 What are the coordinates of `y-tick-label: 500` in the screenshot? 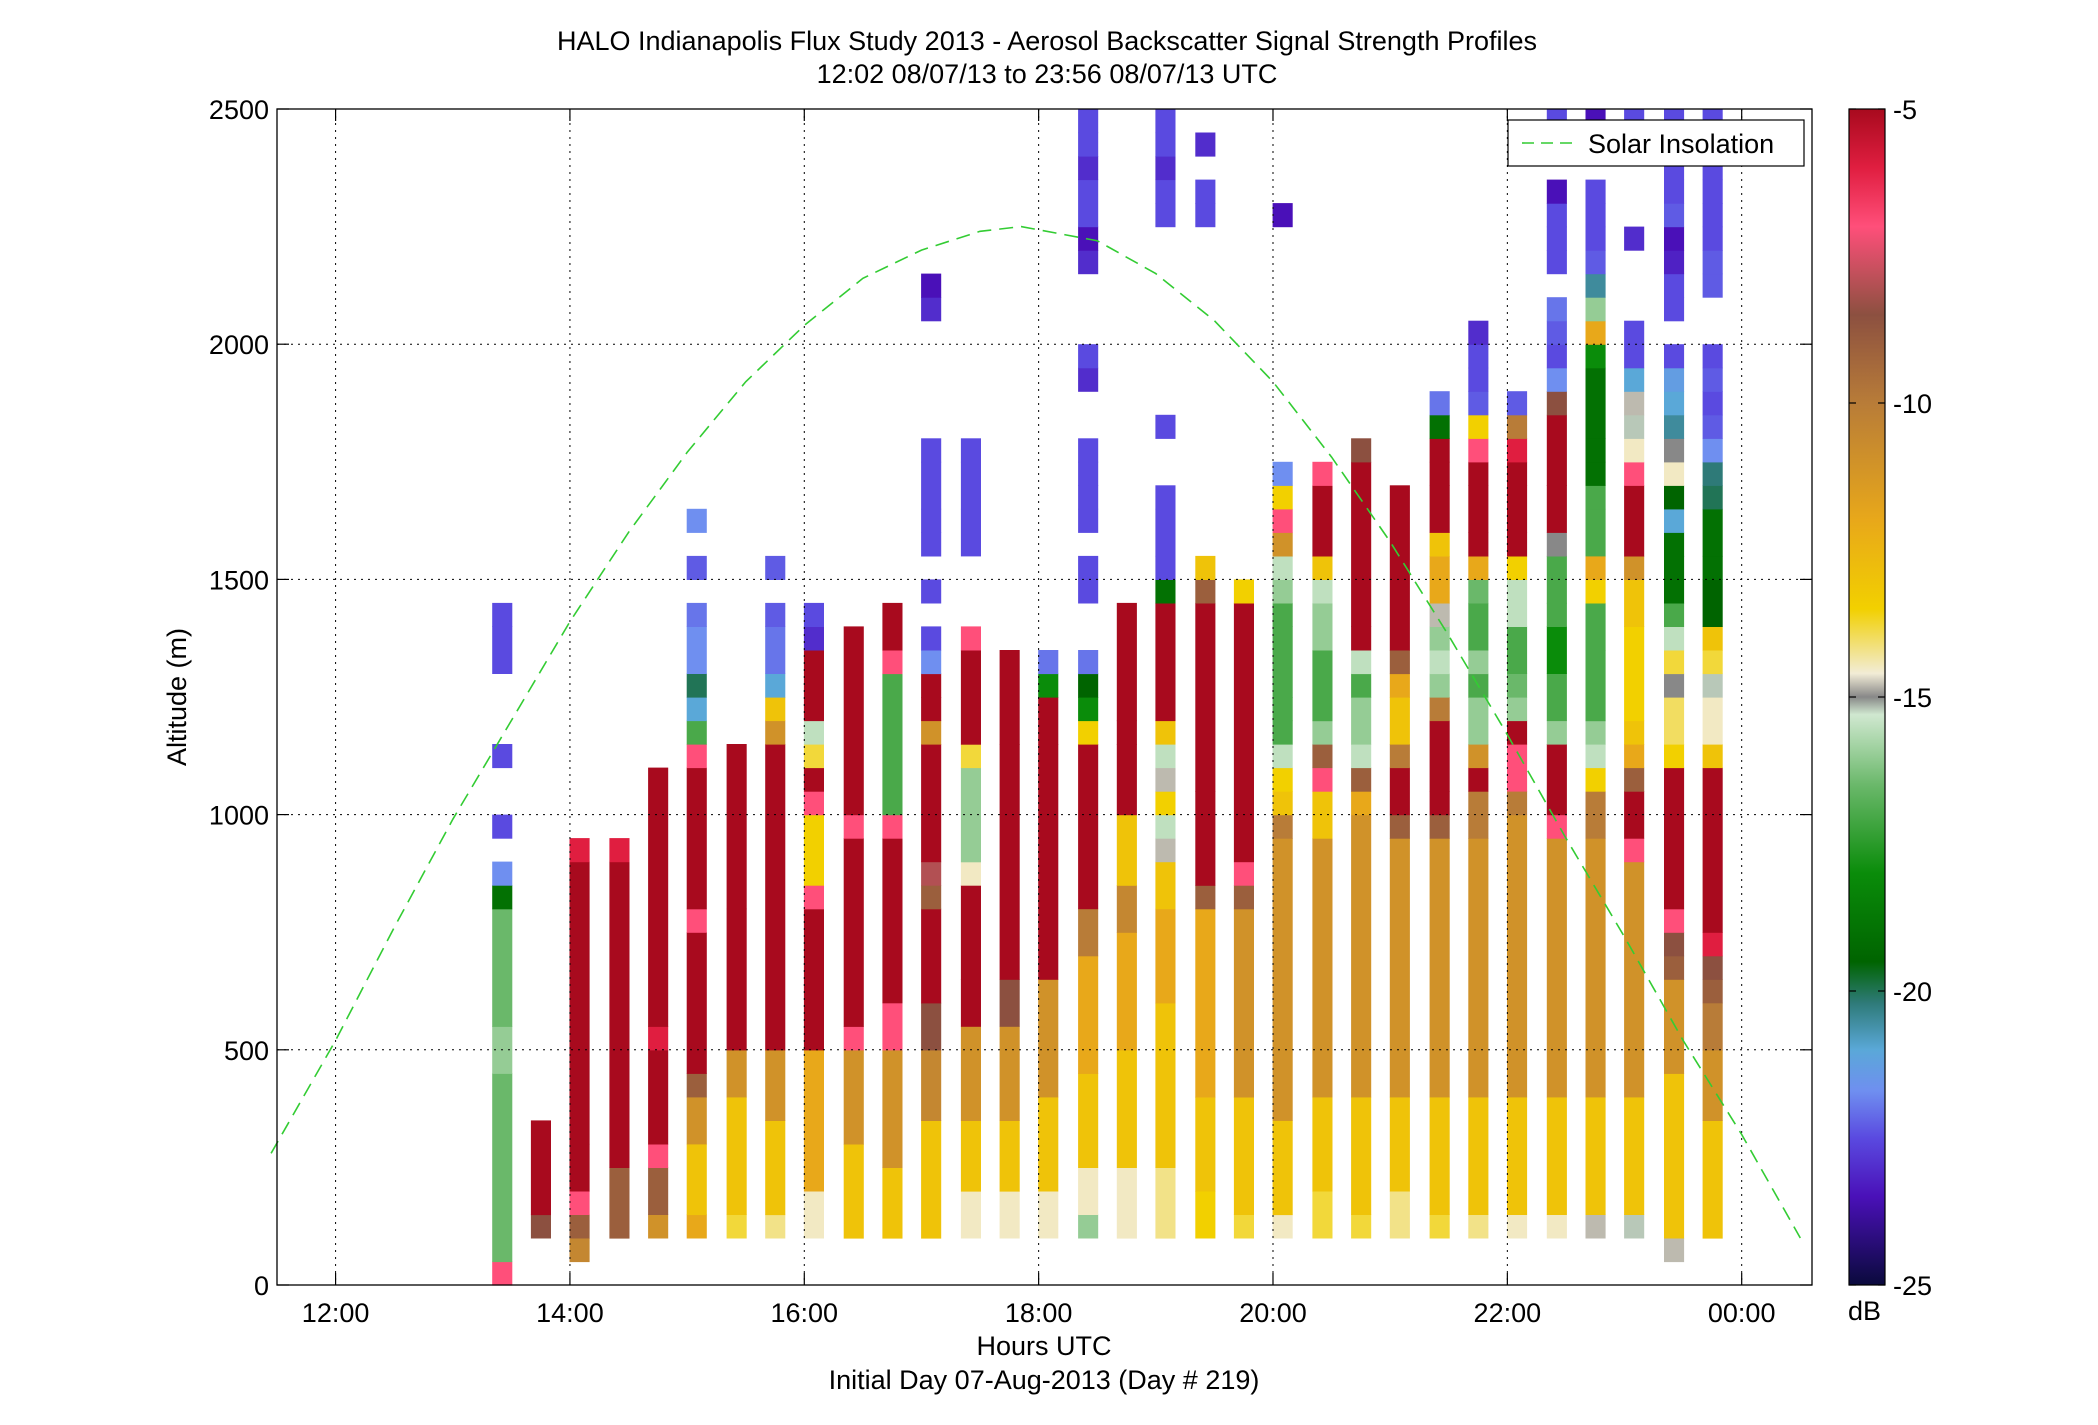 It's located at (246, 1051).